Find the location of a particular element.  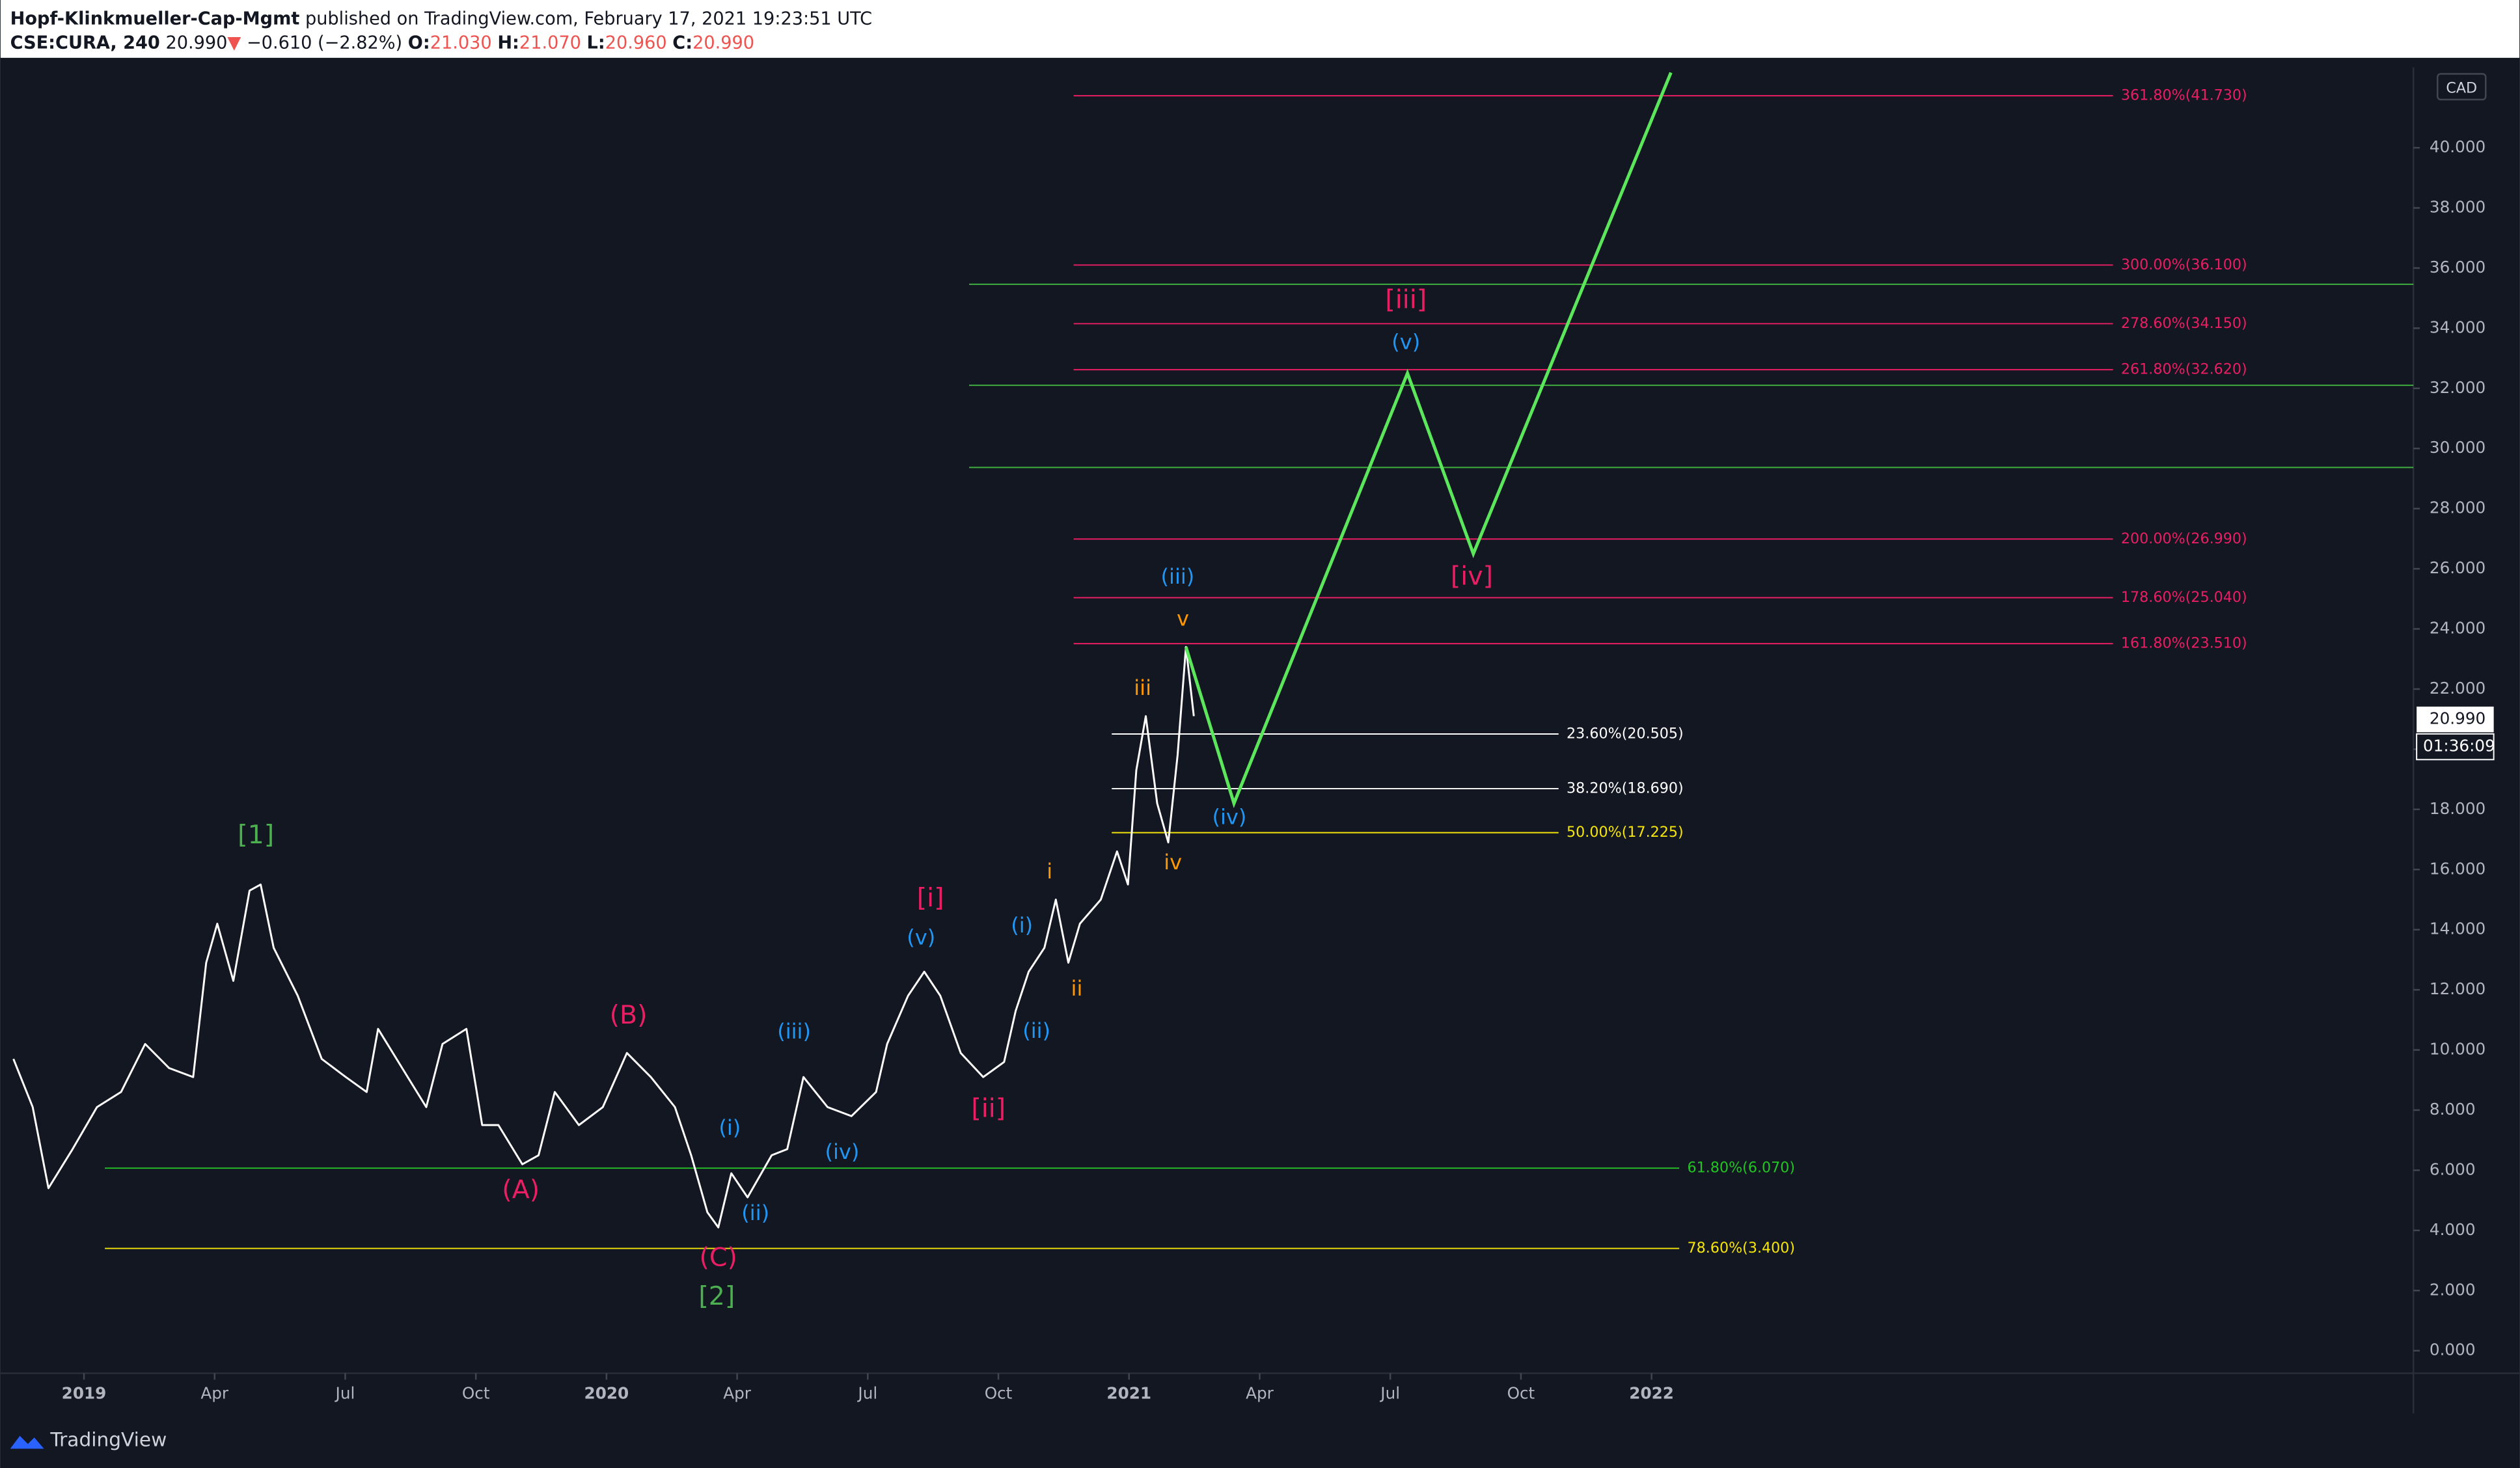

last-price: 20.990 is located at coordinates (2458, 718).